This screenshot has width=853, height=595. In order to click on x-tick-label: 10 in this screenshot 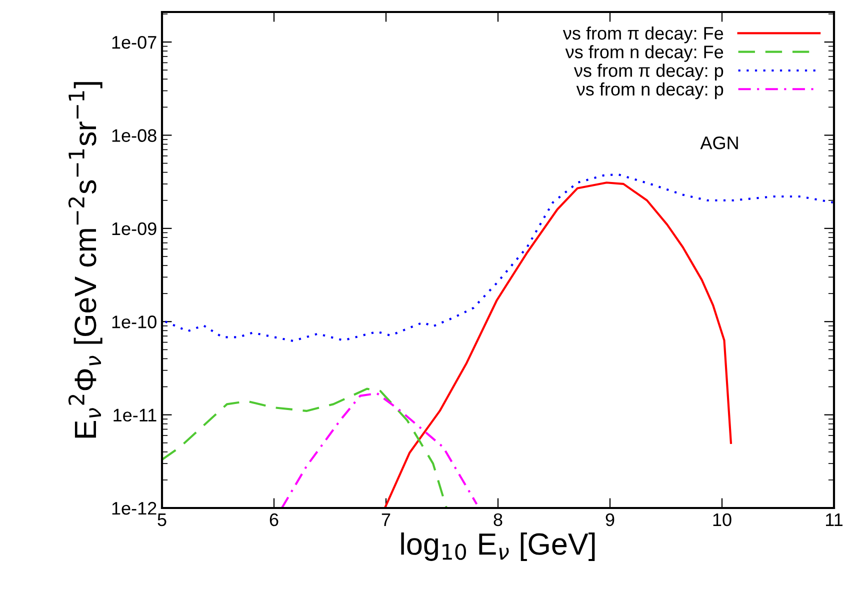, I will do `click(722, 519)`.